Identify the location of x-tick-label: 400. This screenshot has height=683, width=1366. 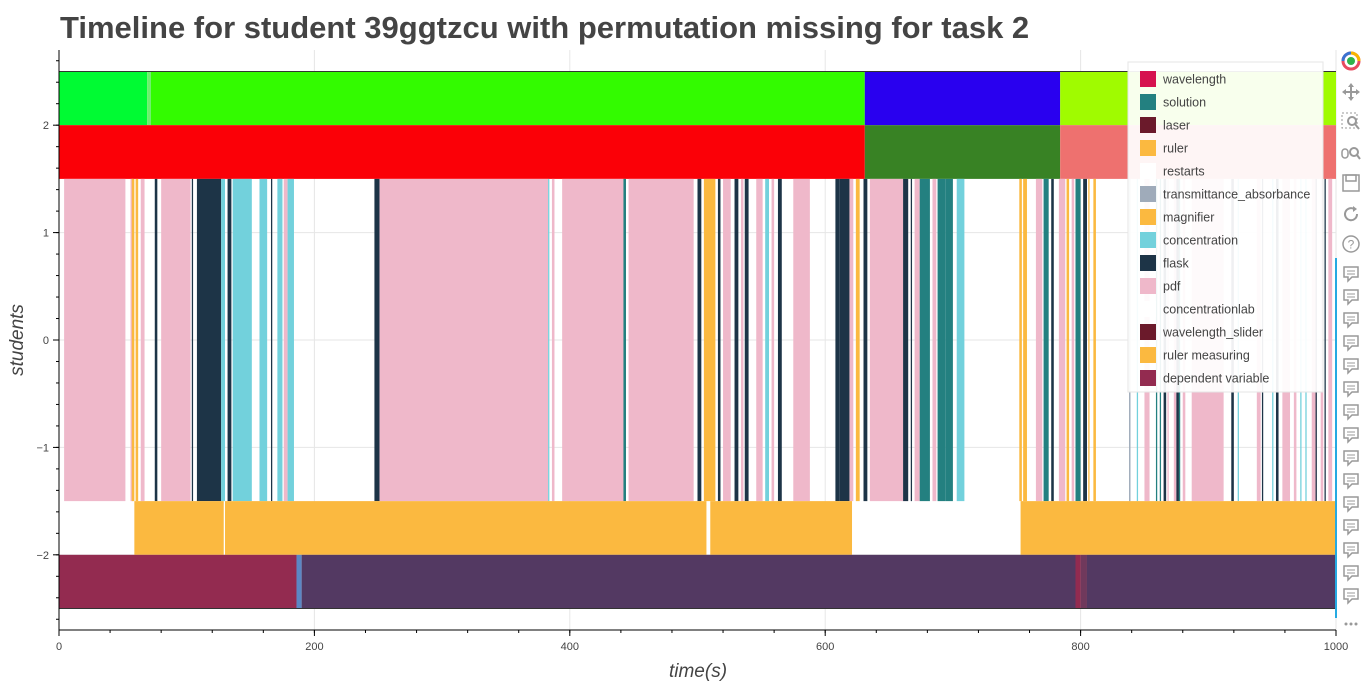
(570, 647).